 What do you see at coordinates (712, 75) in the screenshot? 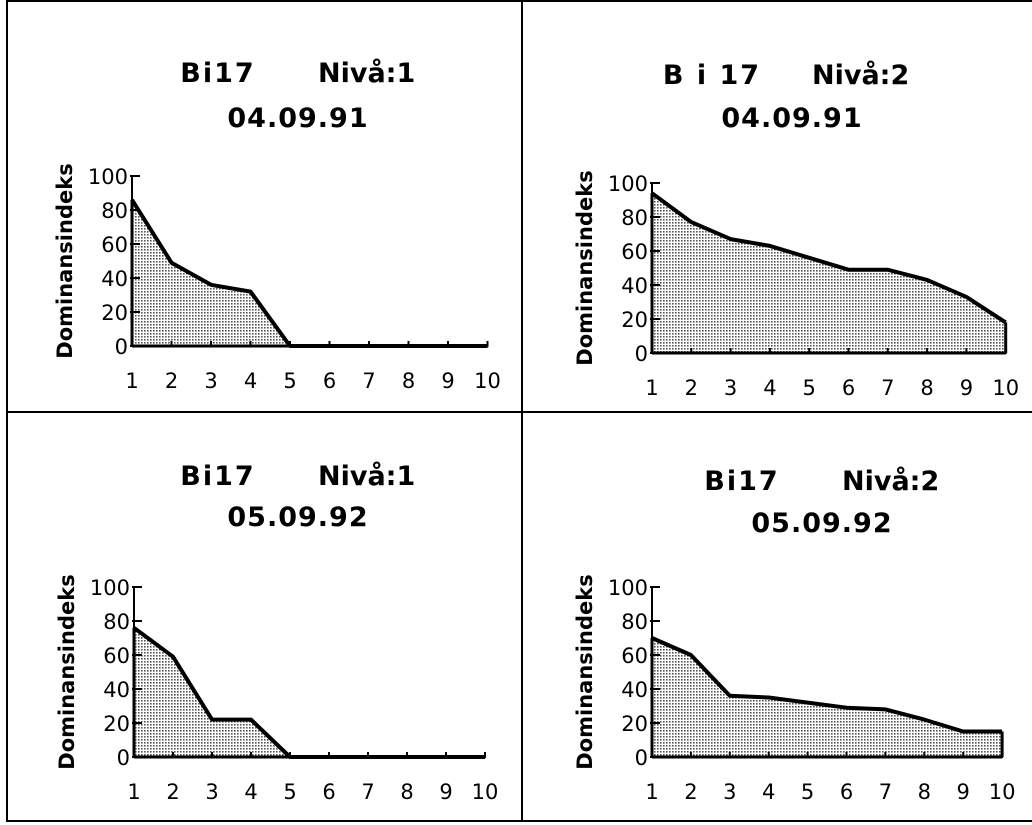
I see `chart-title-site: B i 17` at bounding box center [712, 75].